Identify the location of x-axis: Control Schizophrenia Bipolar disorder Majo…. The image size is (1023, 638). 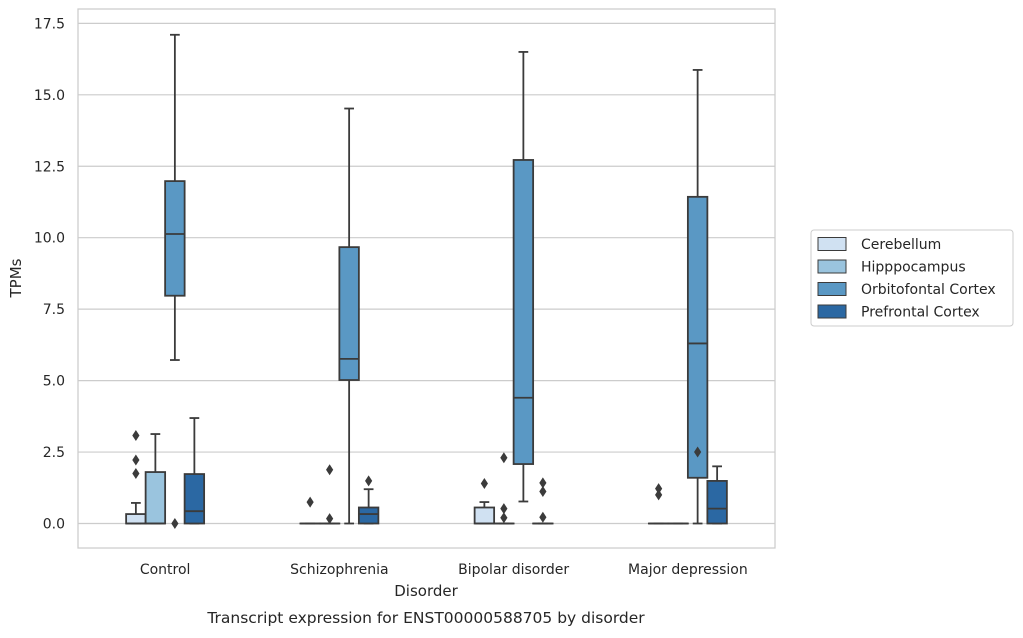
(444, 570).